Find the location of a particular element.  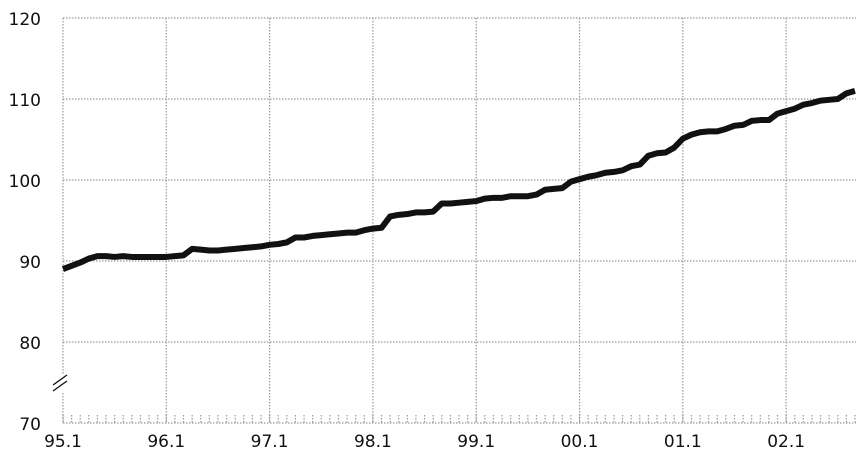

x-tick-label: 02.1 is located at coordinates (786, 442).